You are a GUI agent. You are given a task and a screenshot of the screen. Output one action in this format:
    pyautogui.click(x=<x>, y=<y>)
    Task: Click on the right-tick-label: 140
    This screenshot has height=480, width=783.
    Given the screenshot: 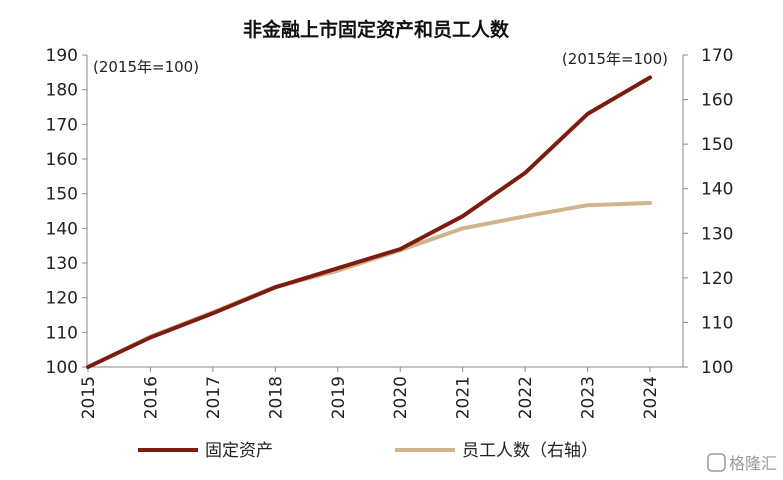 What is the action you would take?
    pyautogui.click(x=717, y=190)
    